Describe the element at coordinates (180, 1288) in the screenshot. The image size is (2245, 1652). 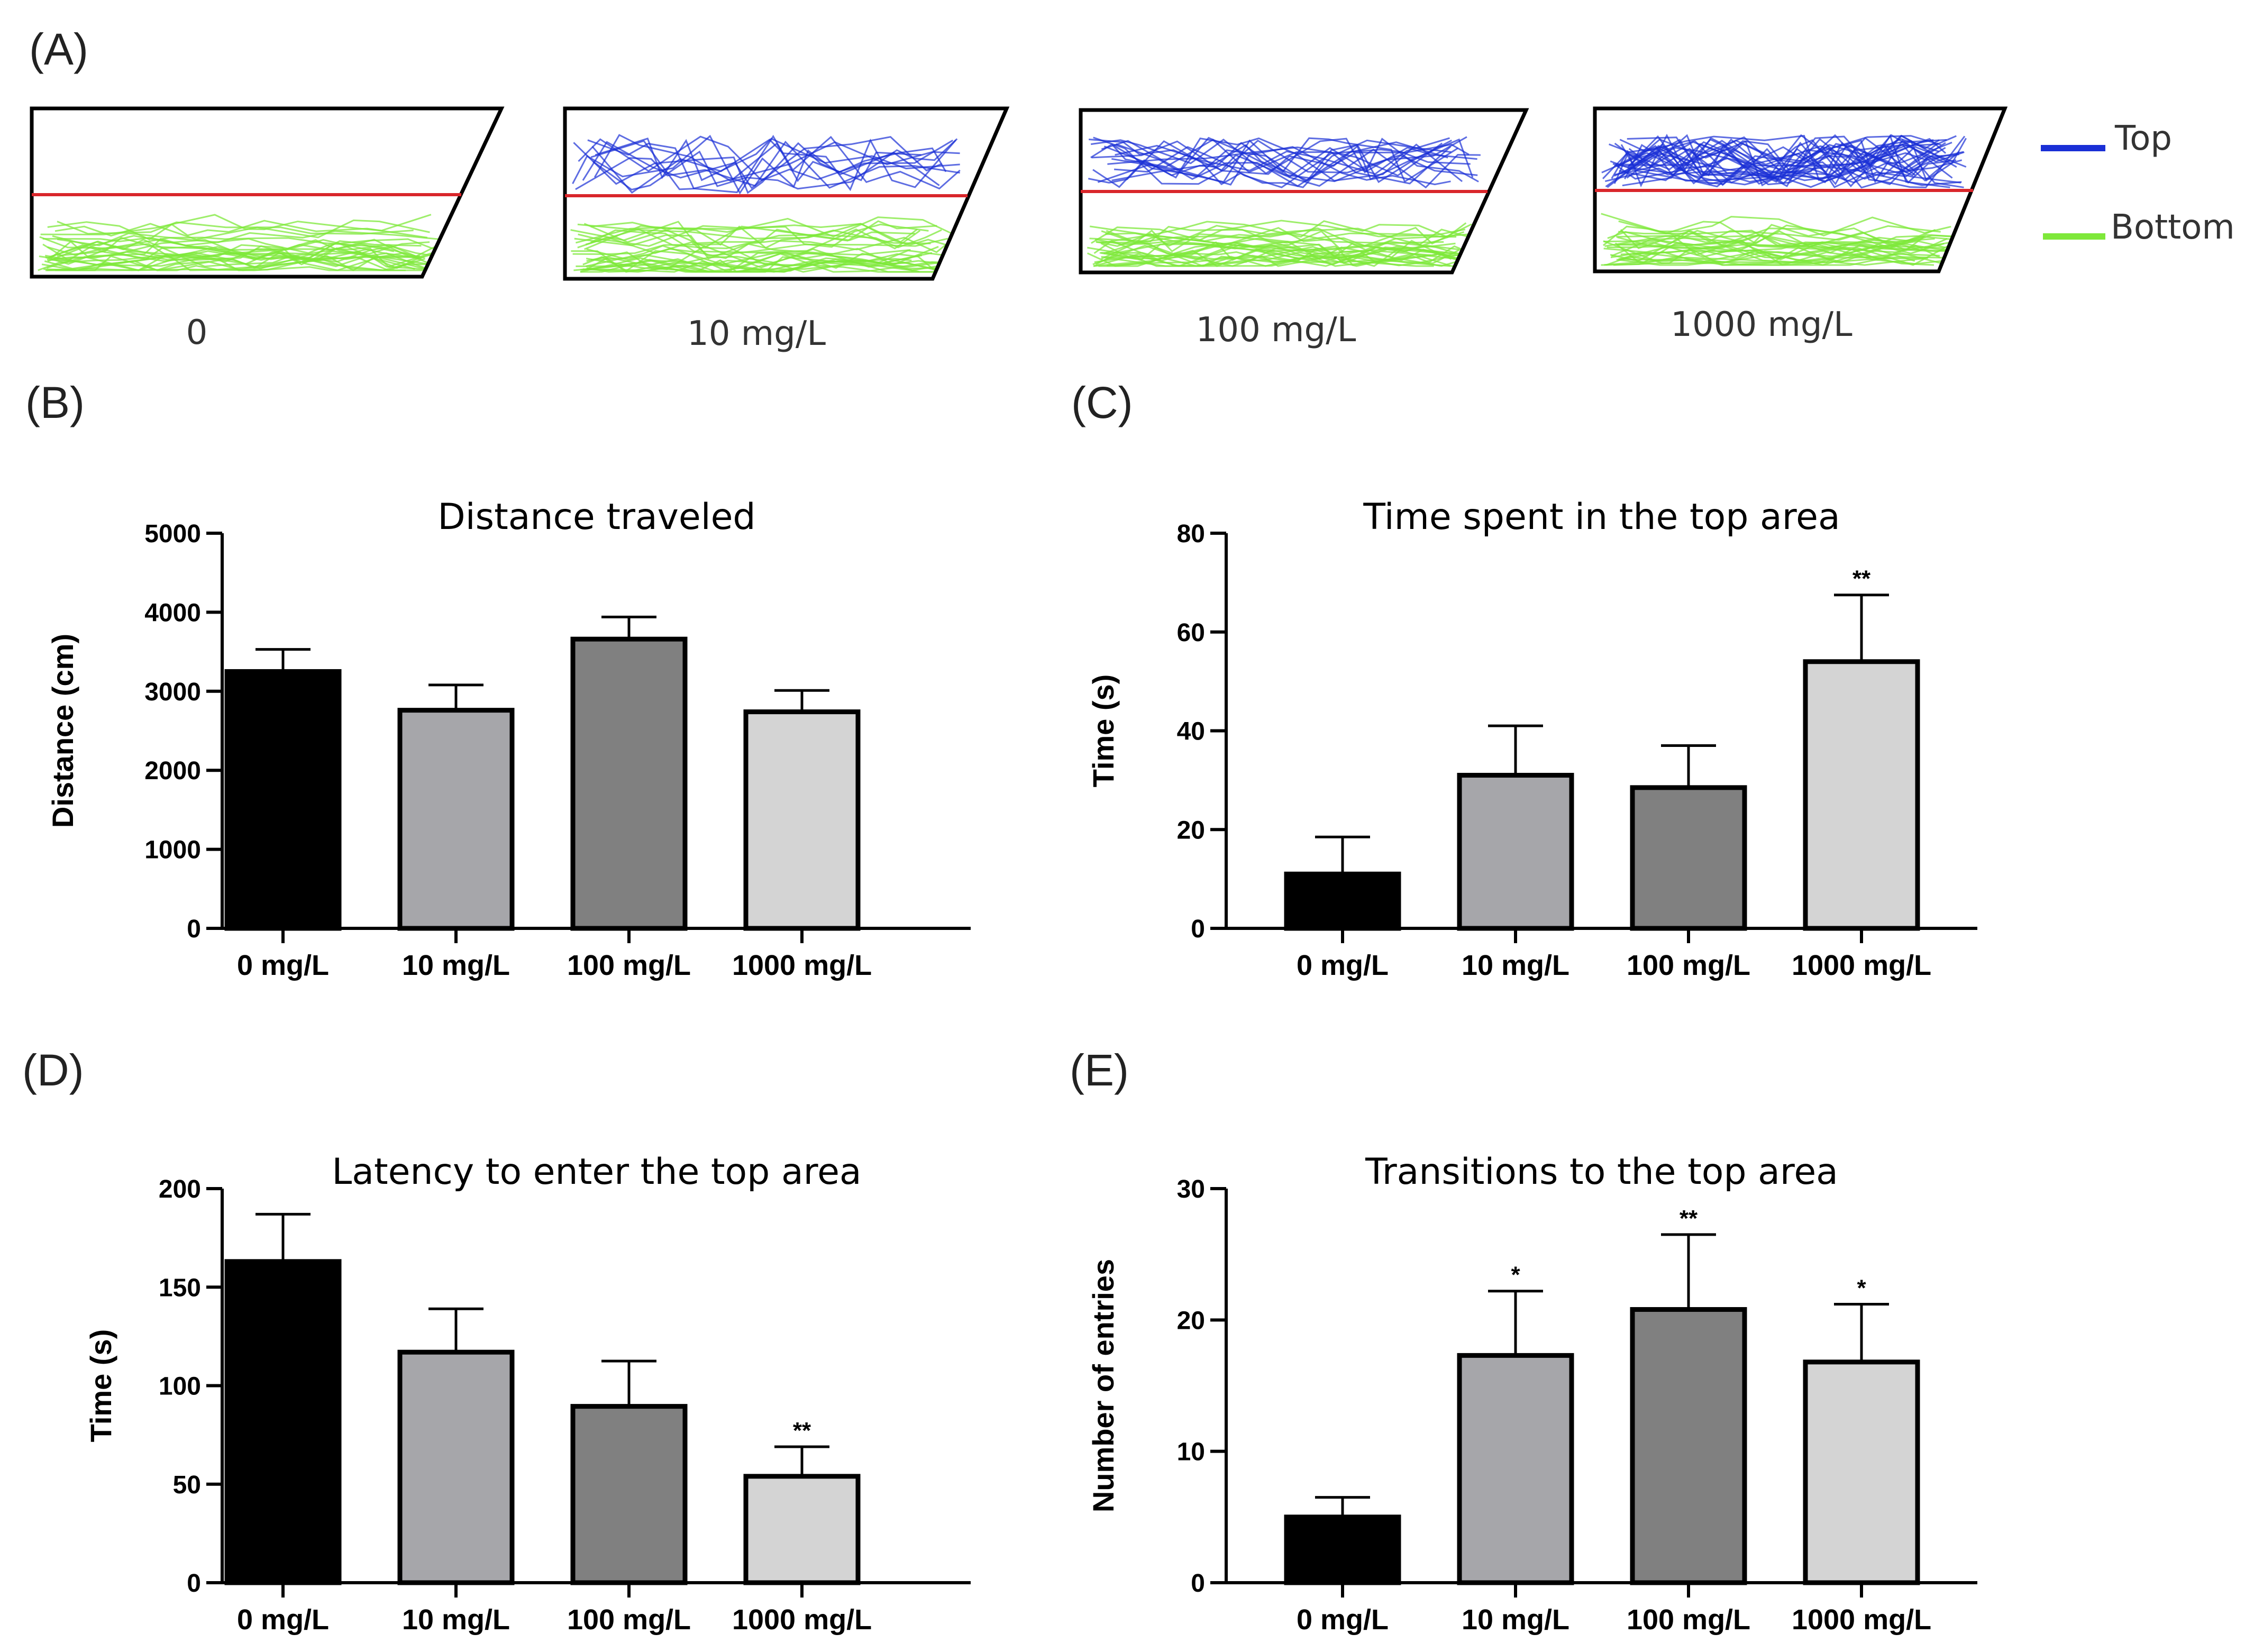
I see `y-tick-label: 150` at that location.